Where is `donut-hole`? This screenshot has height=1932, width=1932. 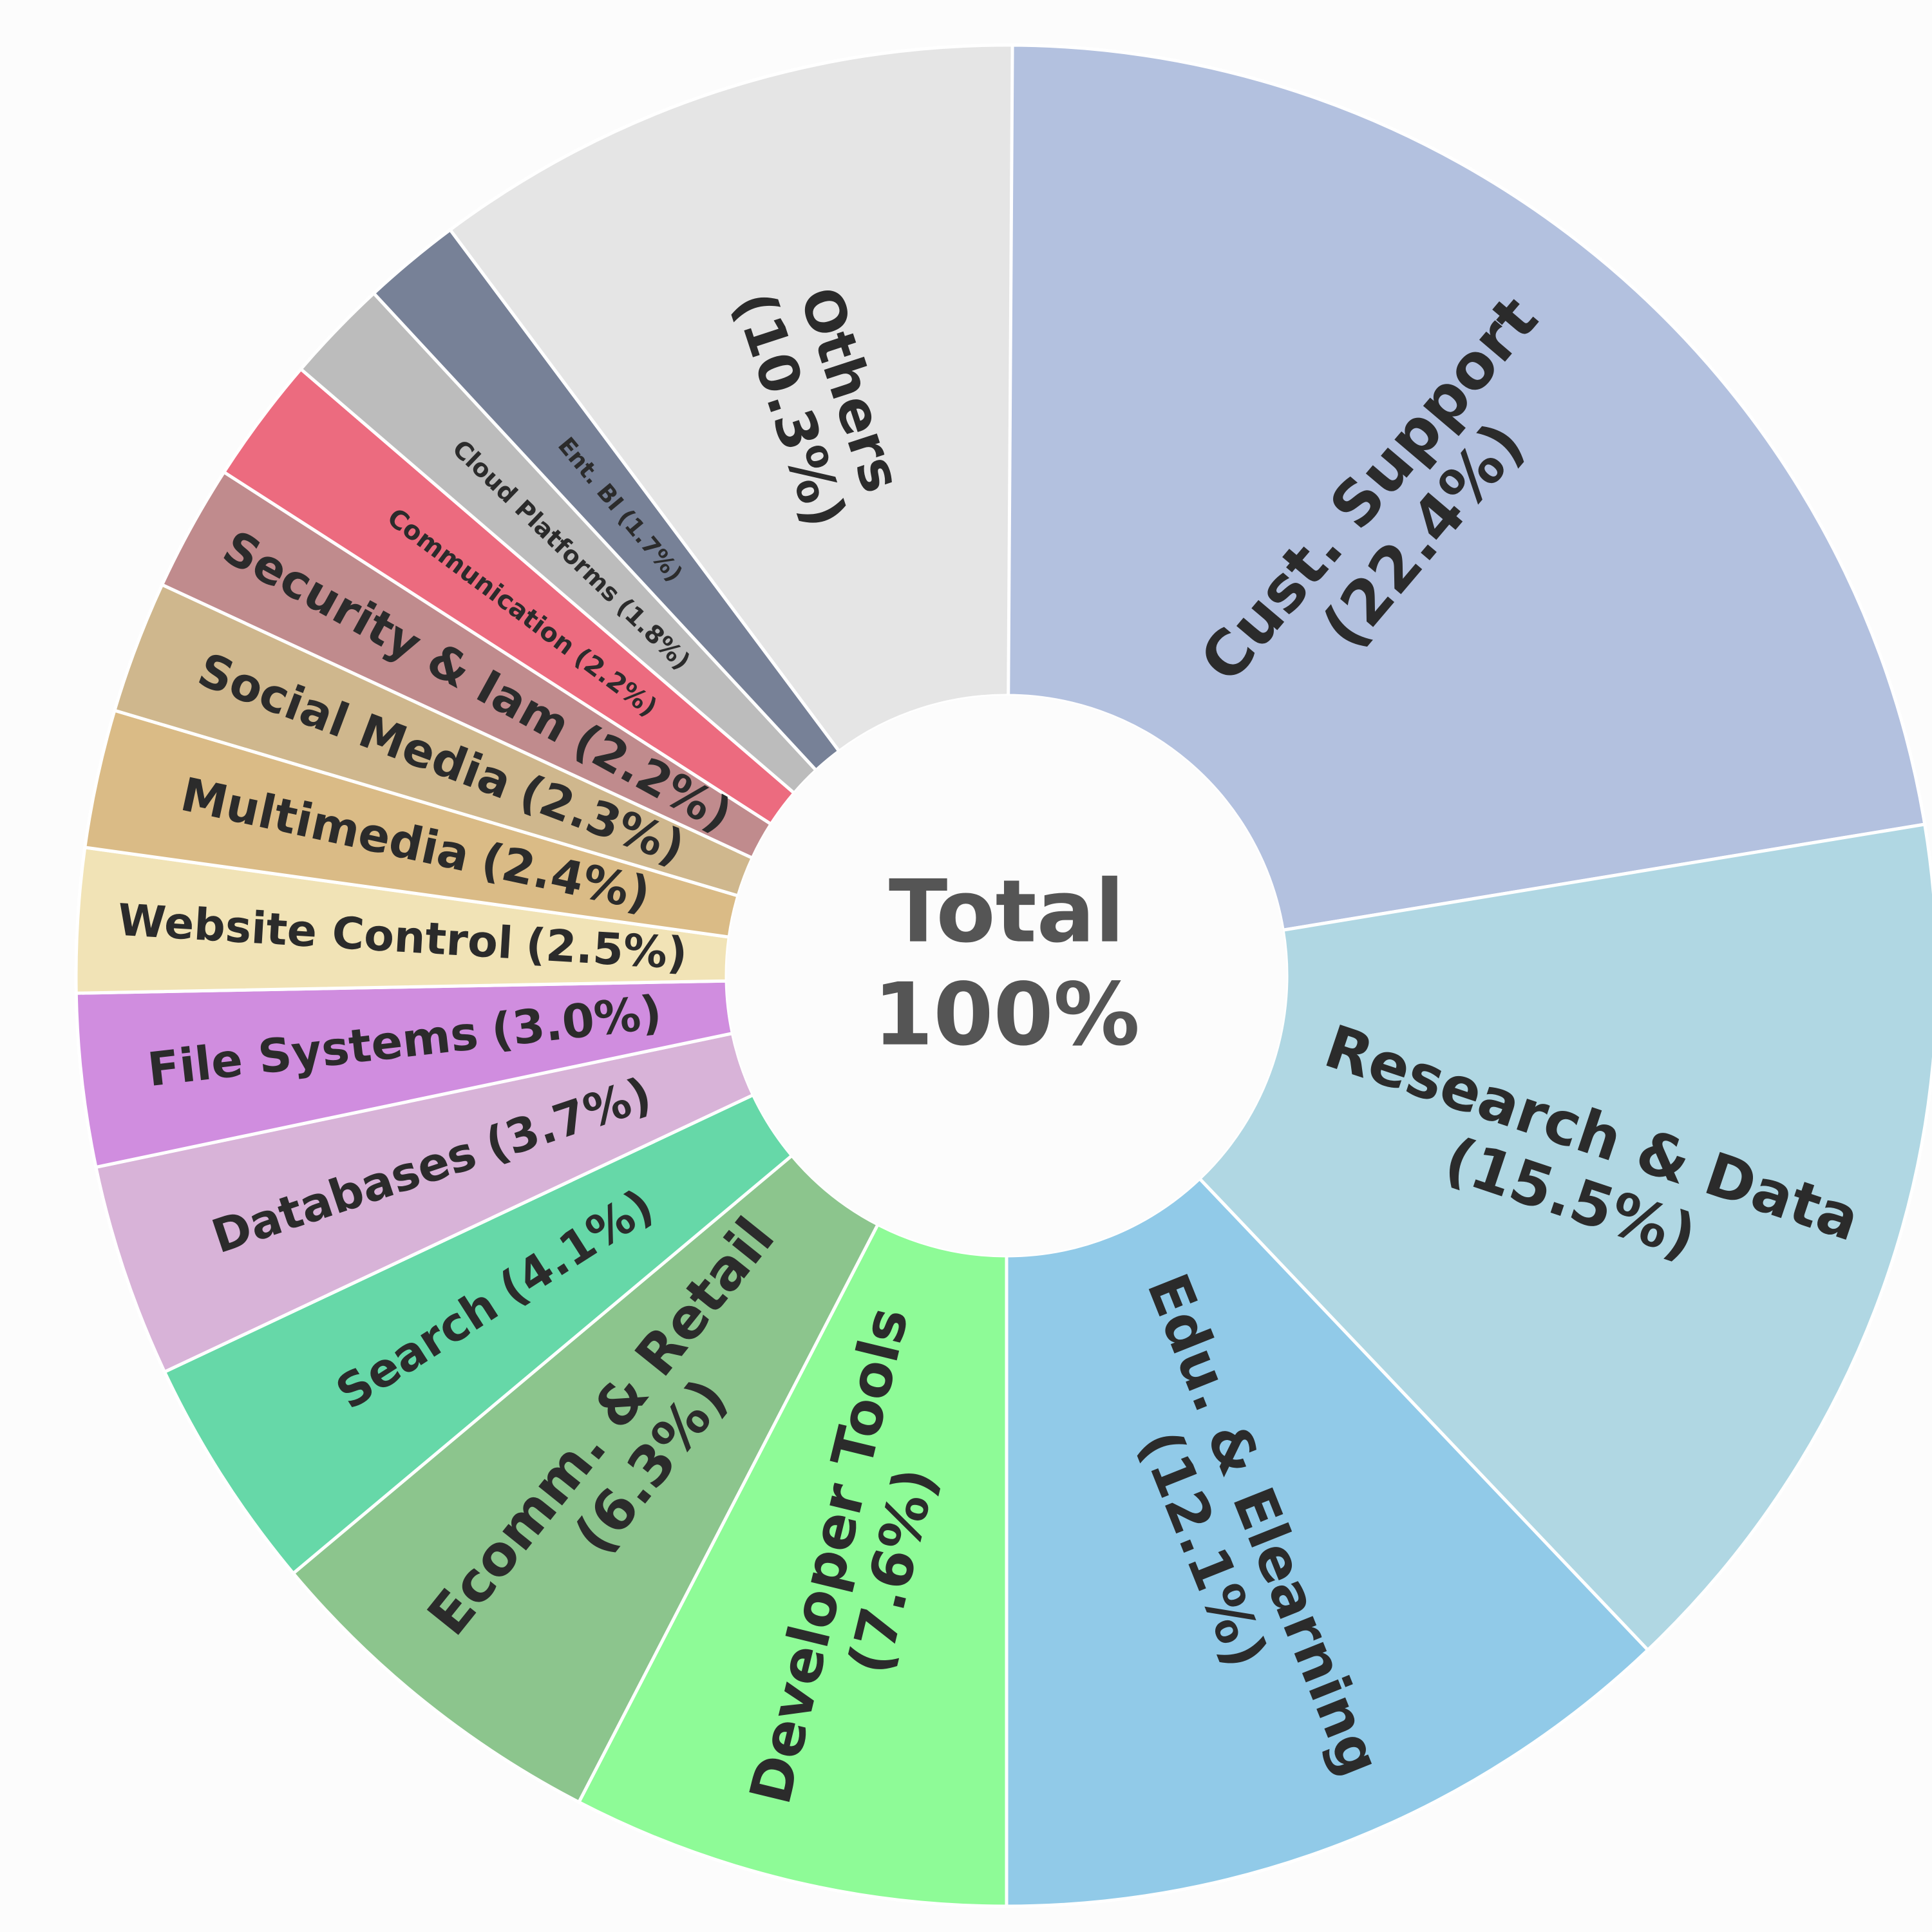 donut-hole is located at coordinates (1007, 976).